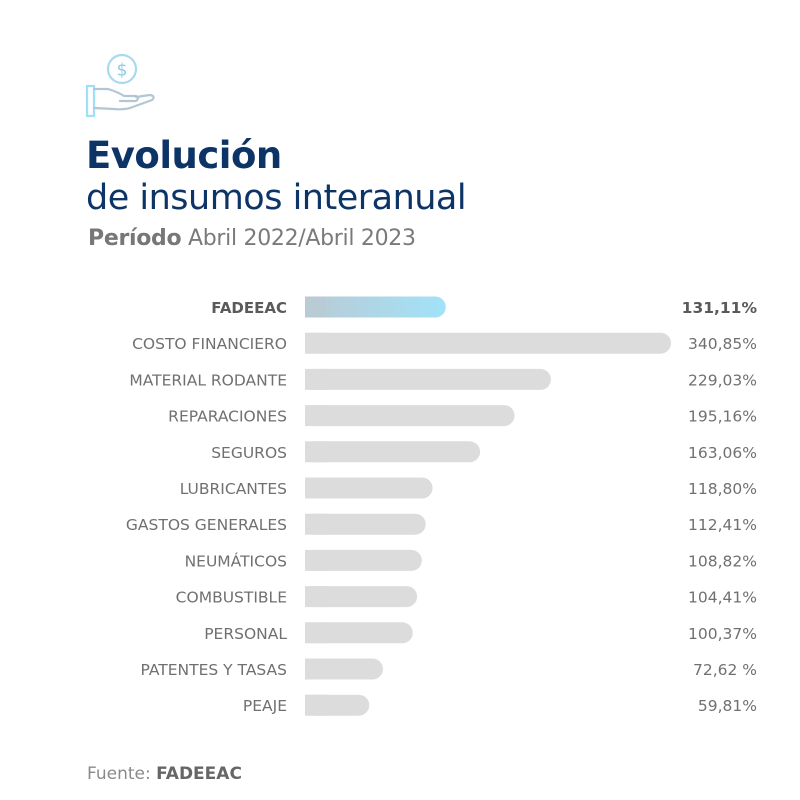 This screenshot has width=800, height=800. What do you see at coordinates (199, 774) in the screenshot?
I see `source-value: FADEEAC` at bounding box center [199, 774].